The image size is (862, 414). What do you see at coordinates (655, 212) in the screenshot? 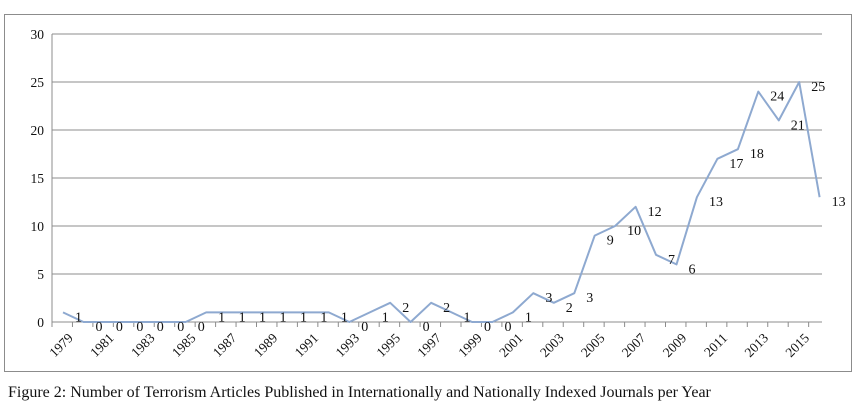
I see `data-label: 12` at bounding box center [655, 212].